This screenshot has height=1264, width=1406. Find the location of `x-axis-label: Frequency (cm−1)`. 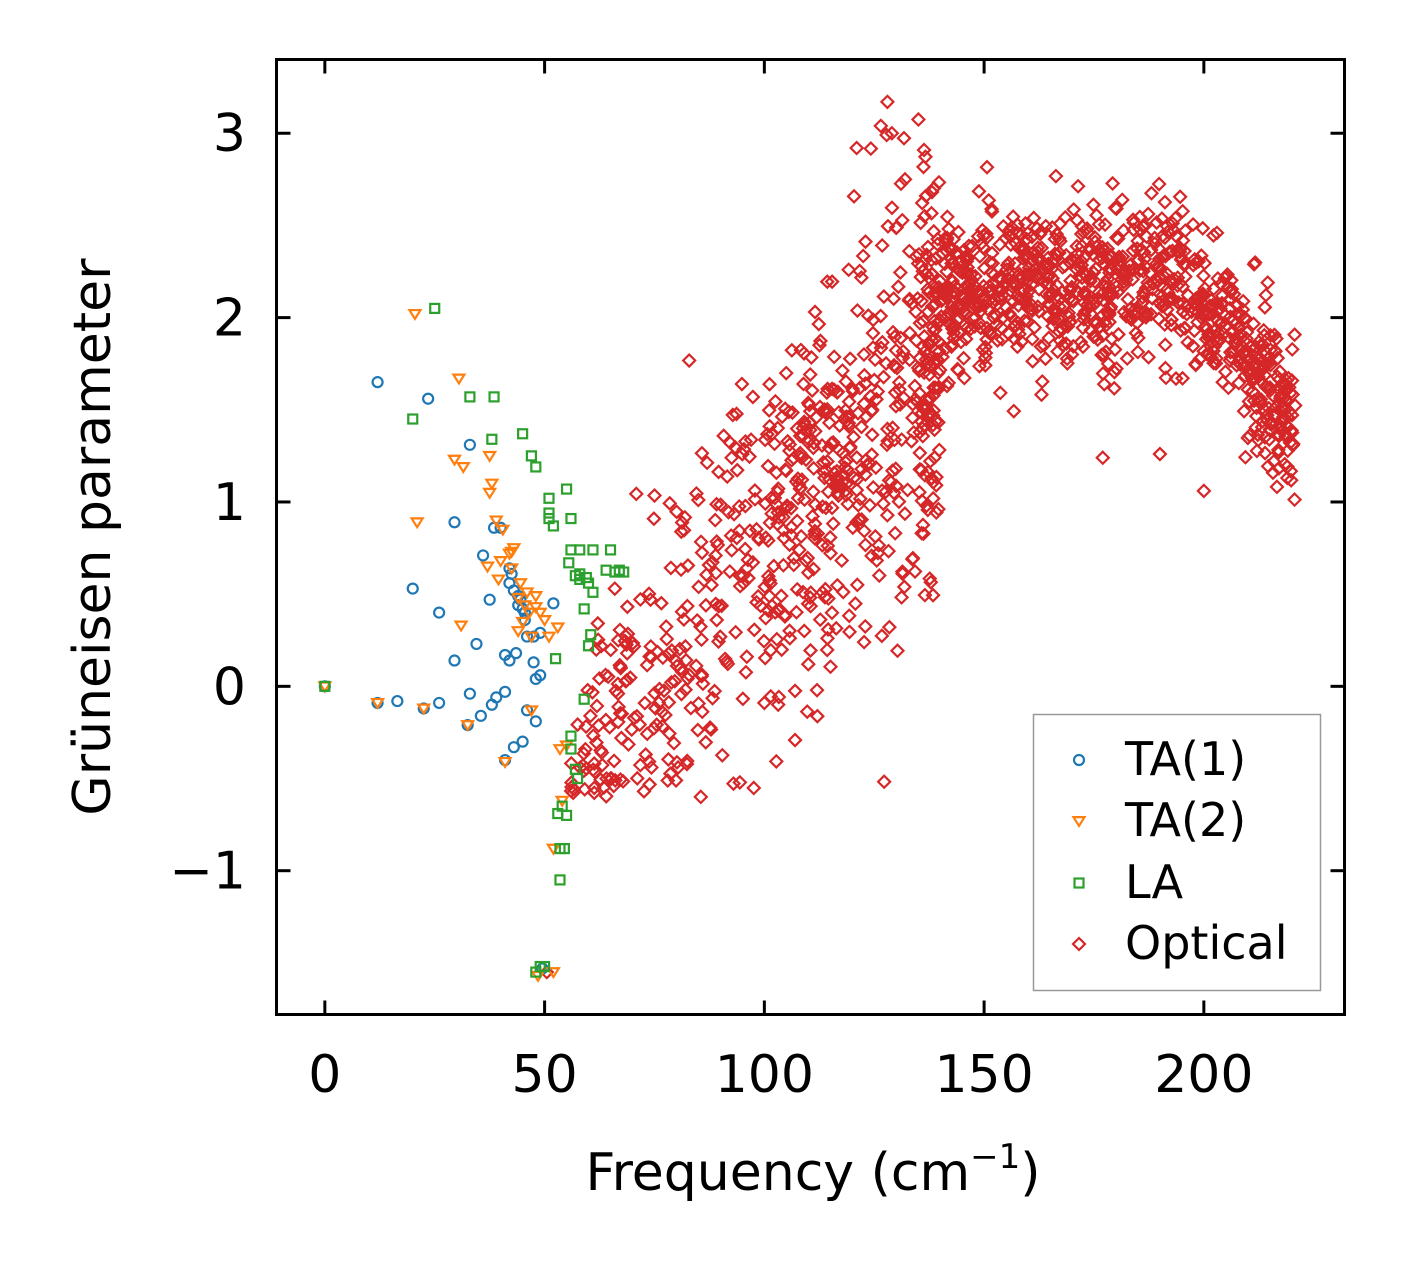

x-axis-label: Frequency (cm−1) is located at coordinates (812, 1170).